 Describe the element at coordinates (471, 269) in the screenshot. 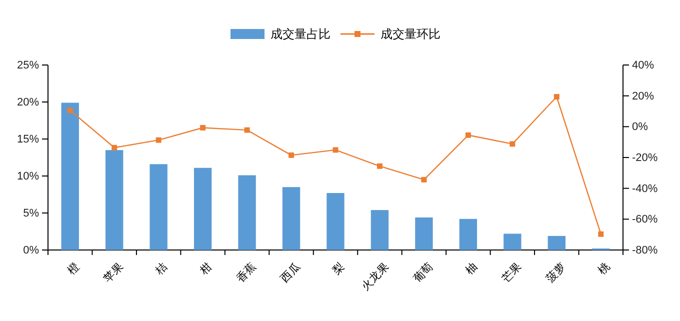

I see `x-tick-label: 柚` at that location.